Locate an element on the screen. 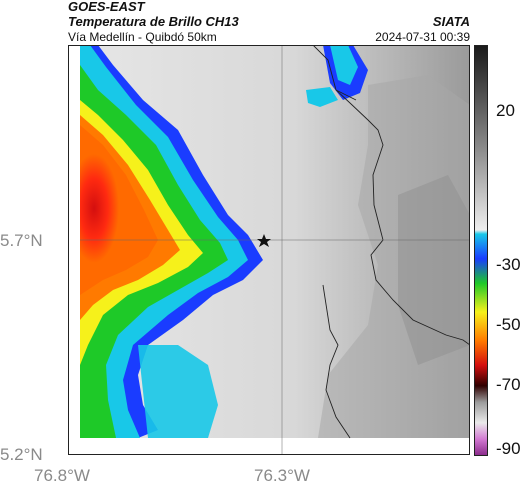 Image resolution: width=526 pixels, height=491 pixels. colorbar-tick-neg30: -30 is located at coordinates (508, 264).